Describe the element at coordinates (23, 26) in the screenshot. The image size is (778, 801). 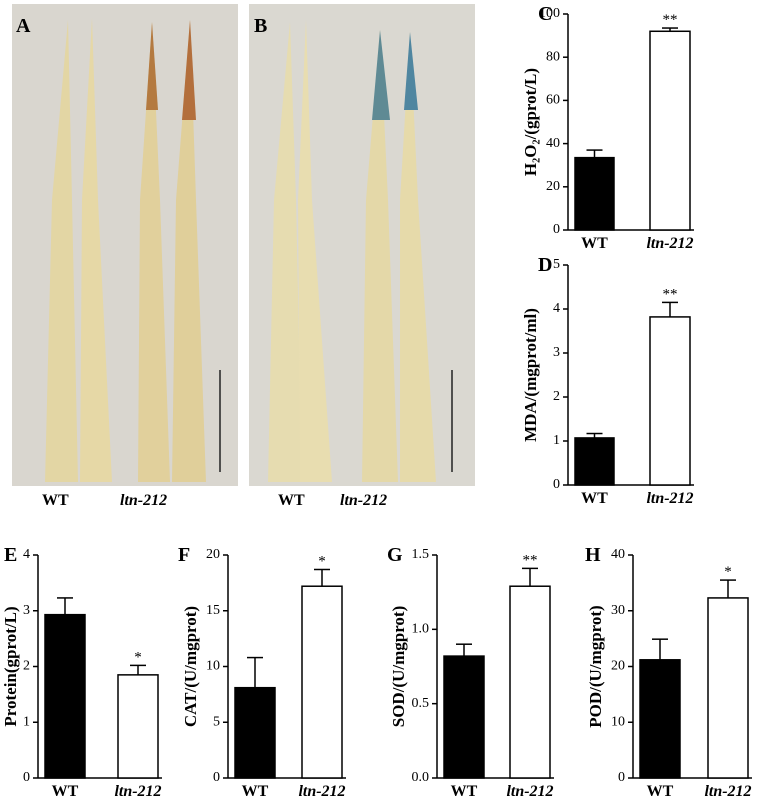
I see `panel-label: A` at that location.